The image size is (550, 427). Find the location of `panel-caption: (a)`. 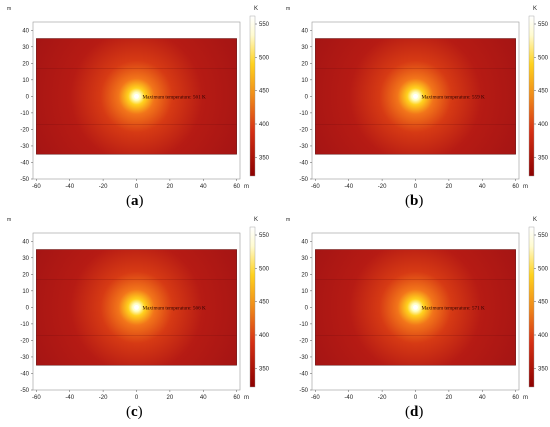

panel-caption: (a) is located at coordinates (135, 201).